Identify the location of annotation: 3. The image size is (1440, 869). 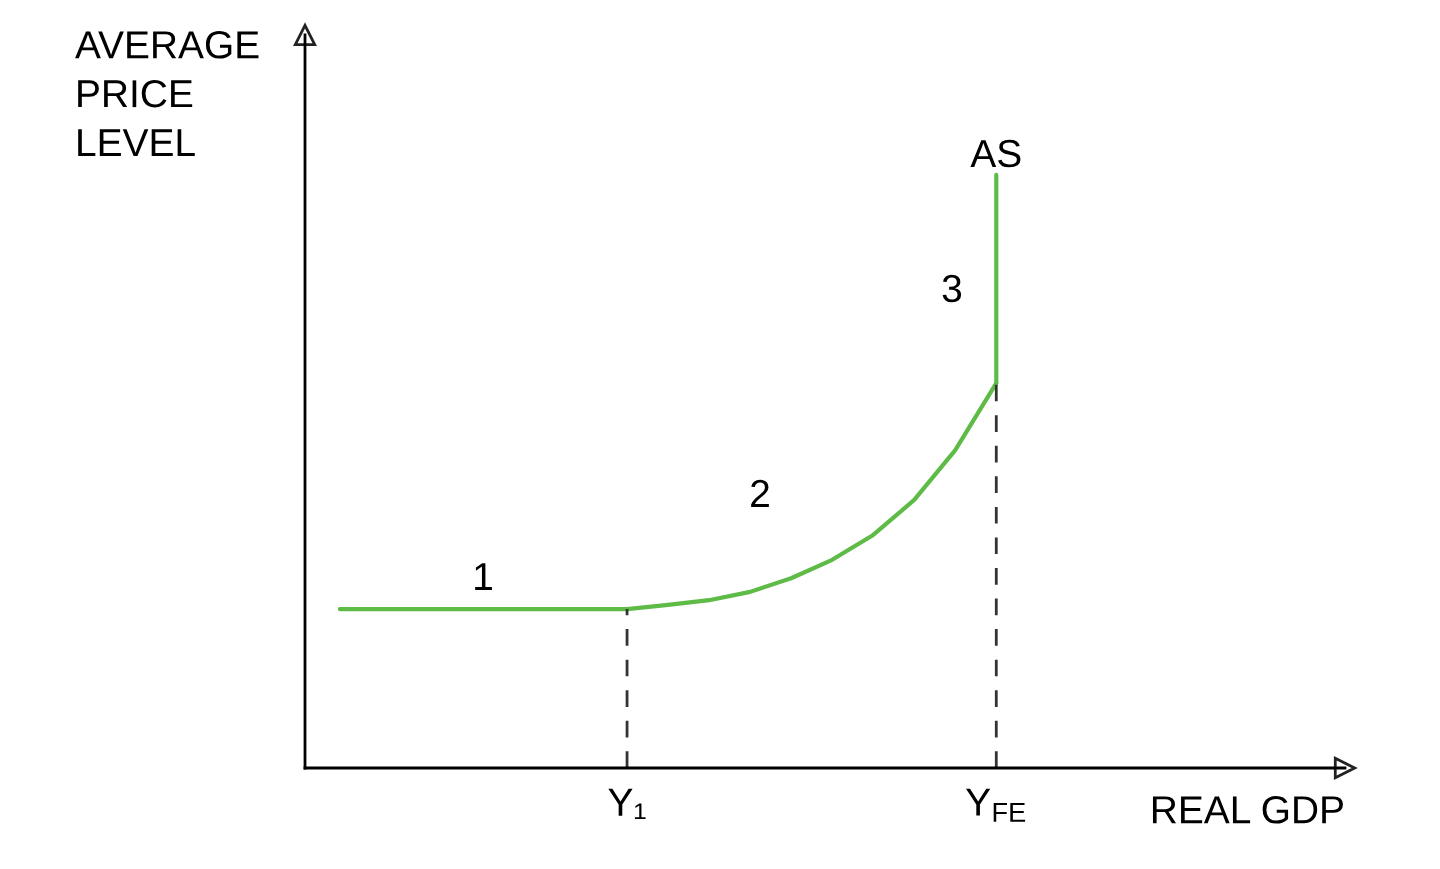
(952, 288).